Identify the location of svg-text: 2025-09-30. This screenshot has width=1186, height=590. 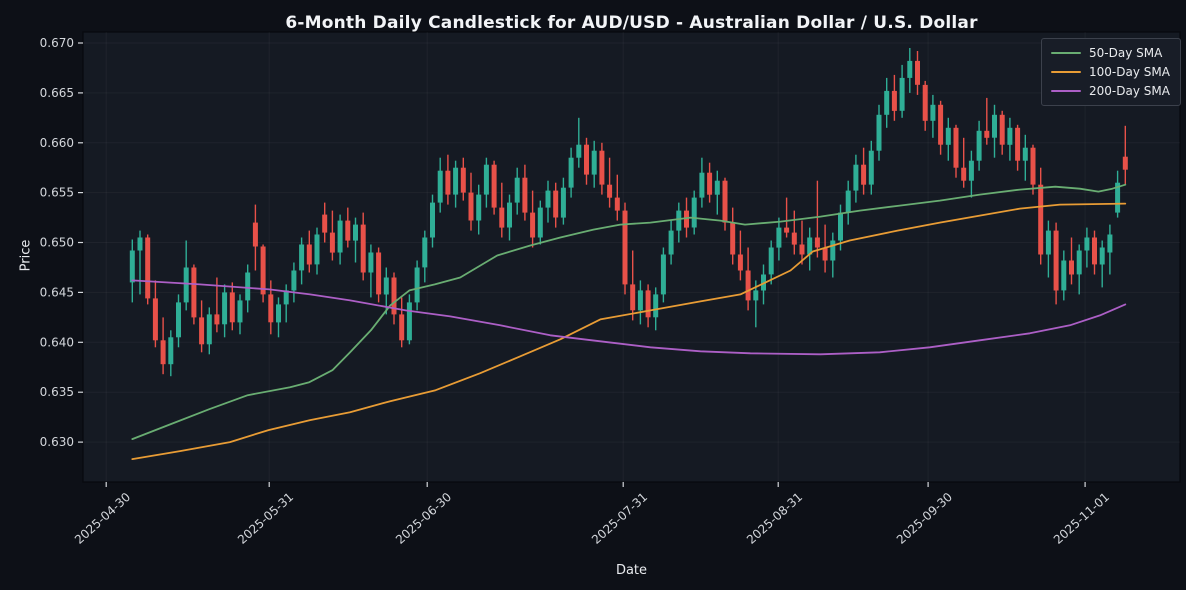
(924, 518).